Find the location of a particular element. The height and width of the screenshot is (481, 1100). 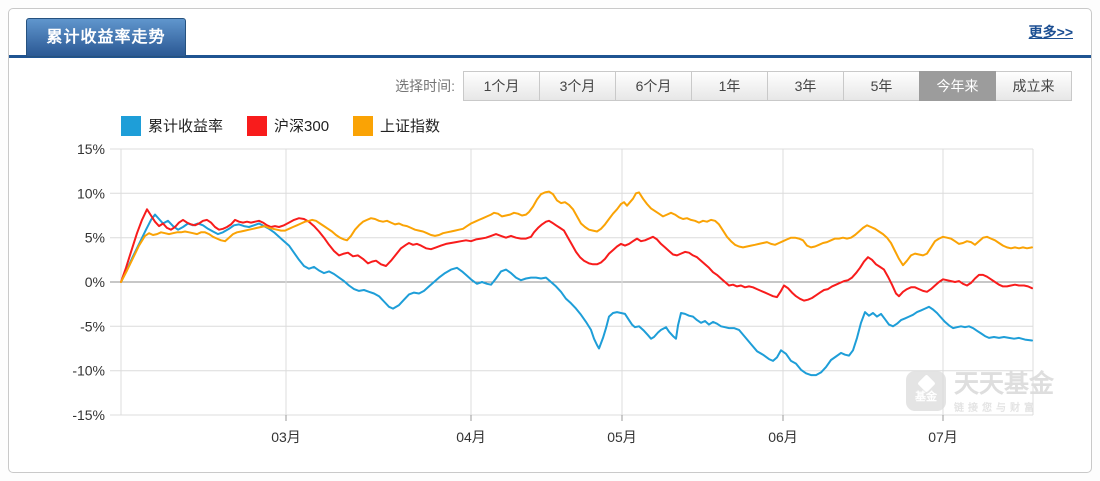

time-range-option-1: 1个月 is located at coordinates (501, 86).